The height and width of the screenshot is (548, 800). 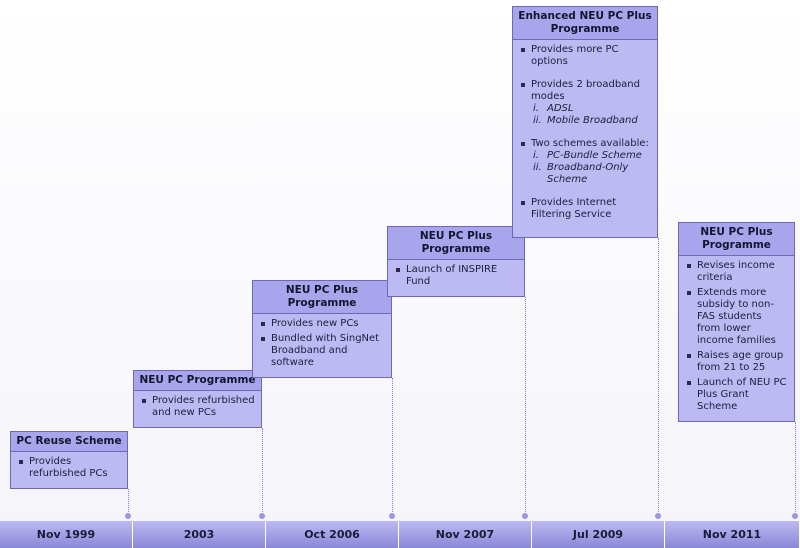 I want to click on milestone-title: NEU PC Programme, so click(x=197, y=381).